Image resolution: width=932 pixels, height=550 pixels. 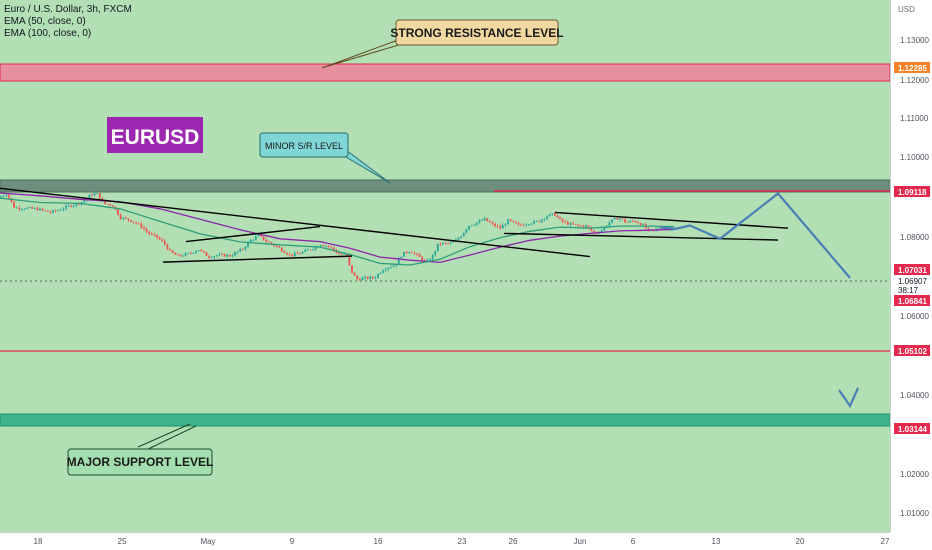 What do you see at coordinates (170, 438) in the screenshot?
I see `callout-pointer-support-b` at bounding box center [170, 438].